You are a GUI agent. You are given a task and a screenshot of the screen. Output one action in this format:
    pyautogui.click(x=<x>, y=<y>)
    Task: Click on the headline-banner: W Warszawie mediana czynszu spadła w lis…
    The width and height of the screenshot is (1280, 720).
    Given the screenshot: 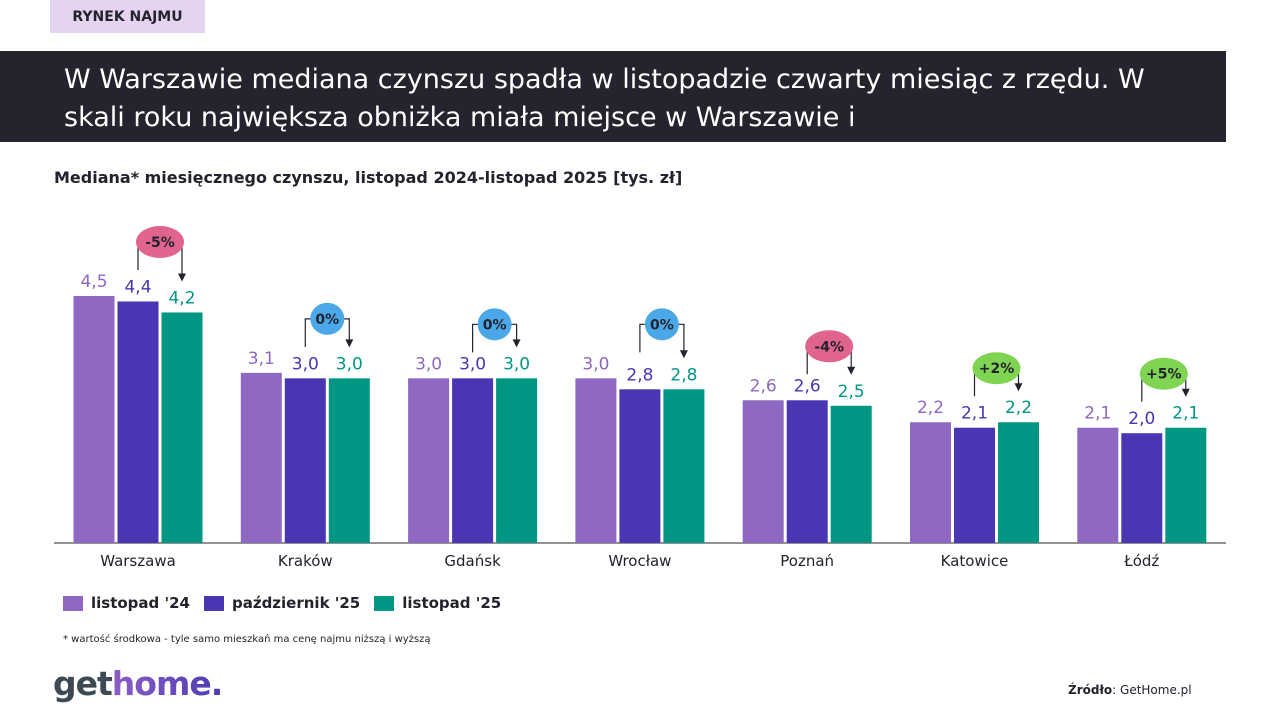 What is the action you would take?
    pyautogui.click(x=613, y=96)
    